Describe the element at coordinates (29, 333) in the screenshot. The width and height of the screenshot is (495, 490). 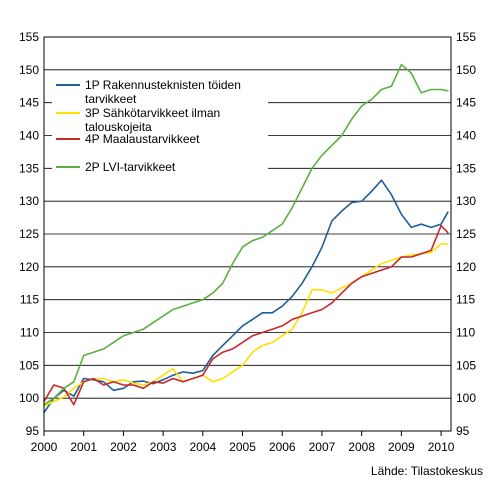
I see `y-tick-label-left: 110` at that location.